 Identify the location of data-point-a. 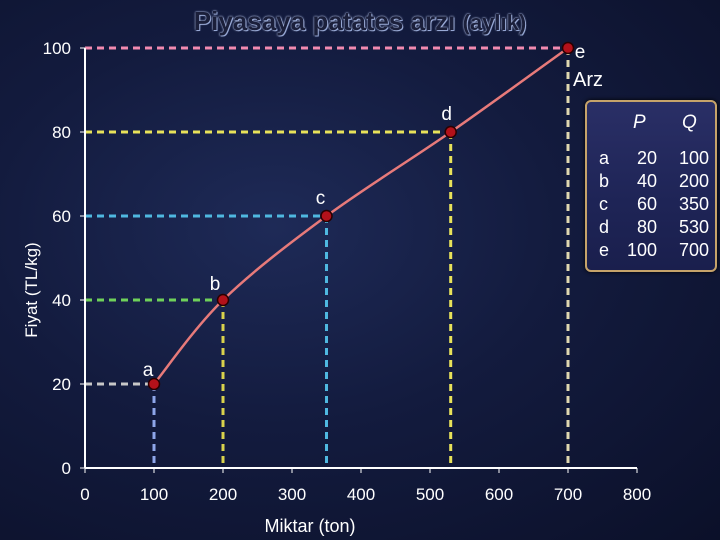
(154, 384).